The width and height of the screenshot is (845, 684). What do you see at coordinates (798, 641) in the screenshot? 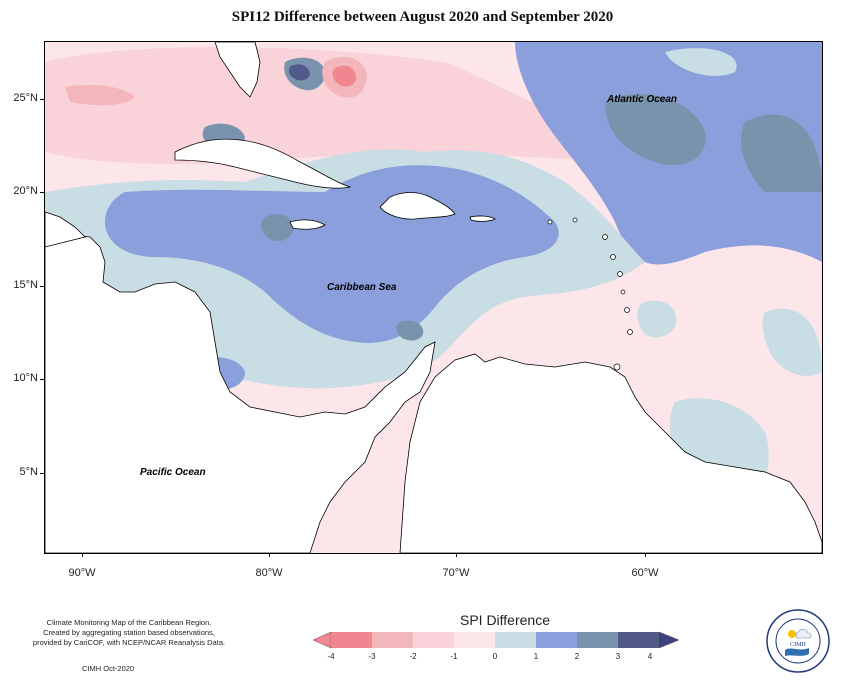
I see `cimh-logo-icon: CIMH` at bounding box center [798, 641].